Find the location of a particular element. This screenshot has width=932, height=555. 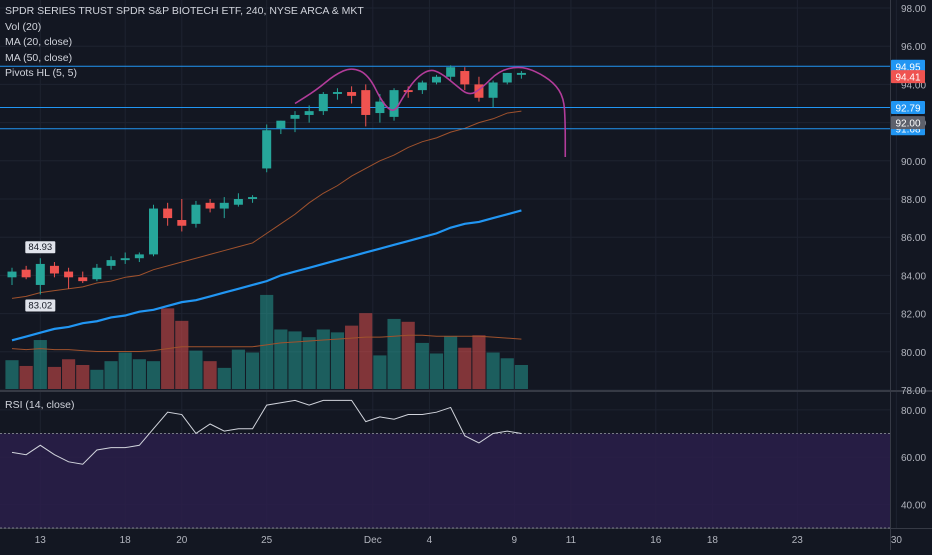

price-level-badge-text: 92.79 is located at coordinates (907, 109).